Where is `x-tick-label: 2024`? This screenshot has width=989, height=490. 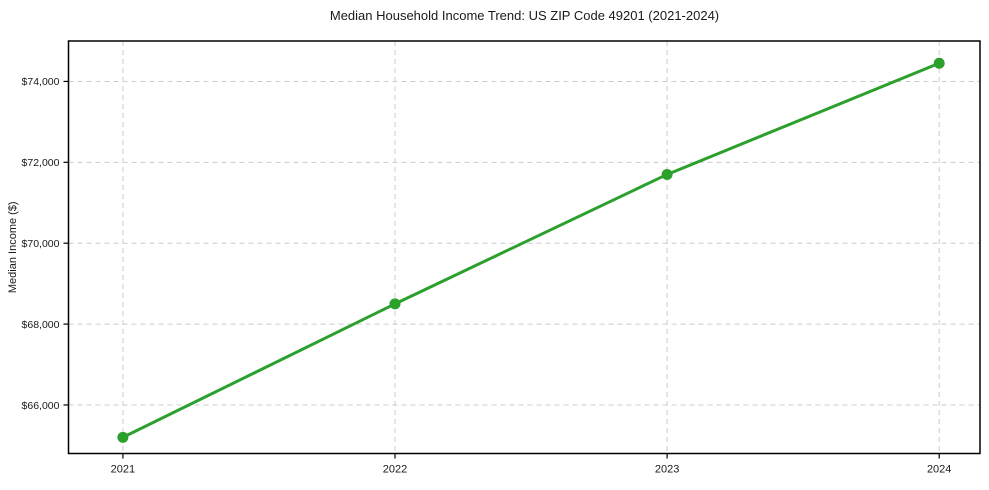
x-tick-label: 2024 is located at coordinates (939, 470).